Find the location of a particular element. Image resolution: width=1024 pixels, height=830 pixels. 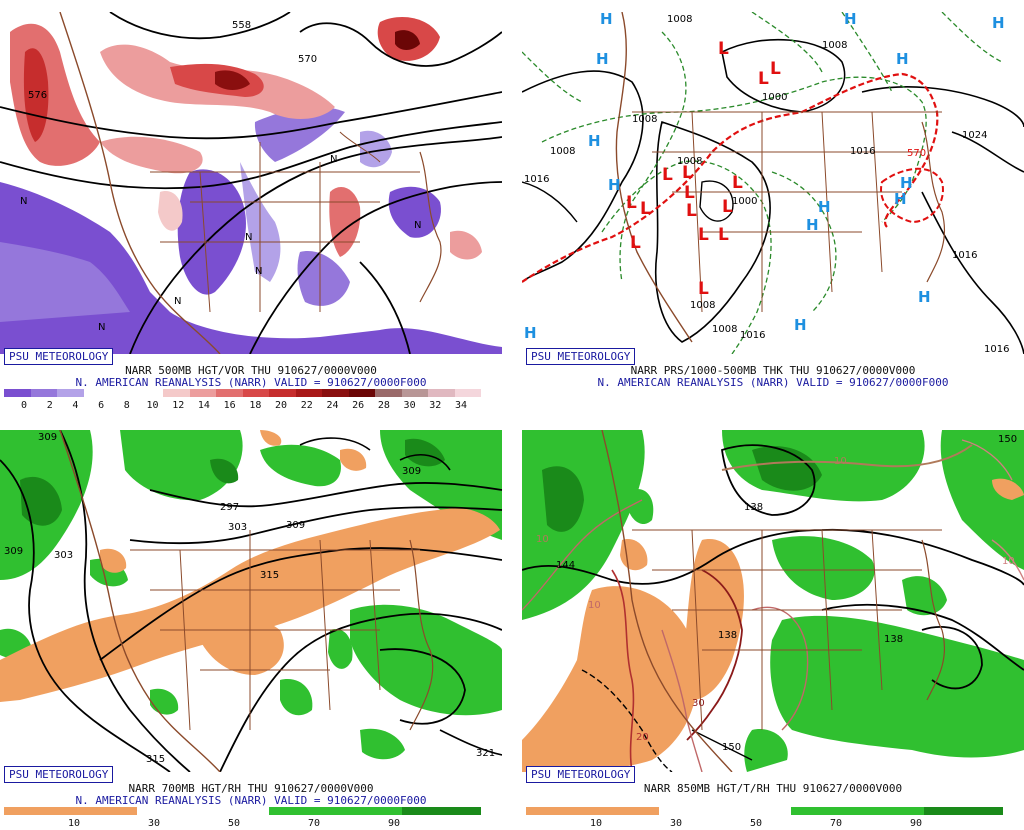

colorbar-tick-label: 50 is located at coordinates (756, 823).